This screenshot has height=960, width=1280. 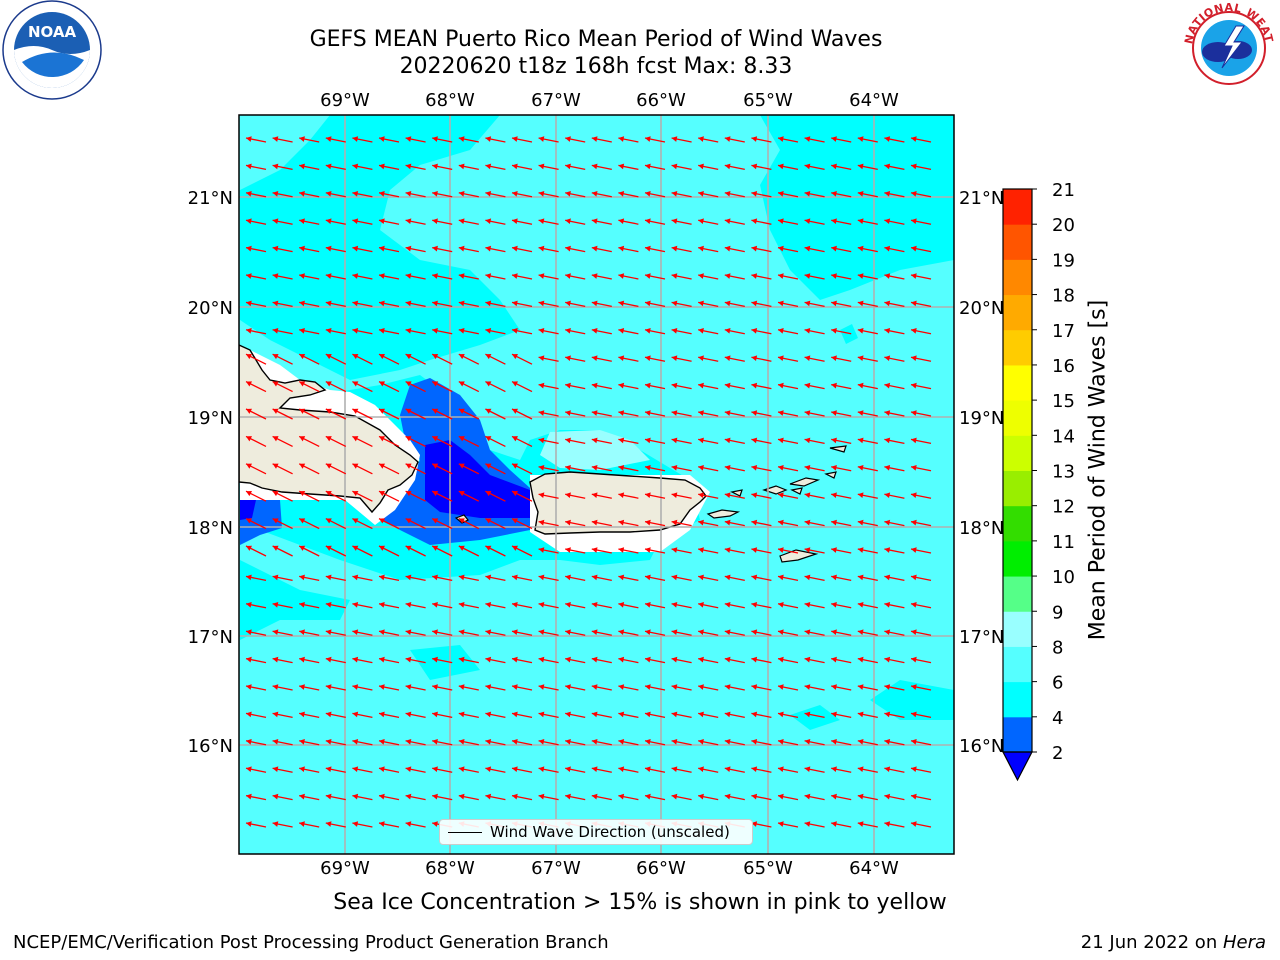 What do you see at coordinates (1098, 470) in the screenshot?
I see `colorbar-label: Mean Period of Wind Waves [s]` at bounding box center [1098, 470].